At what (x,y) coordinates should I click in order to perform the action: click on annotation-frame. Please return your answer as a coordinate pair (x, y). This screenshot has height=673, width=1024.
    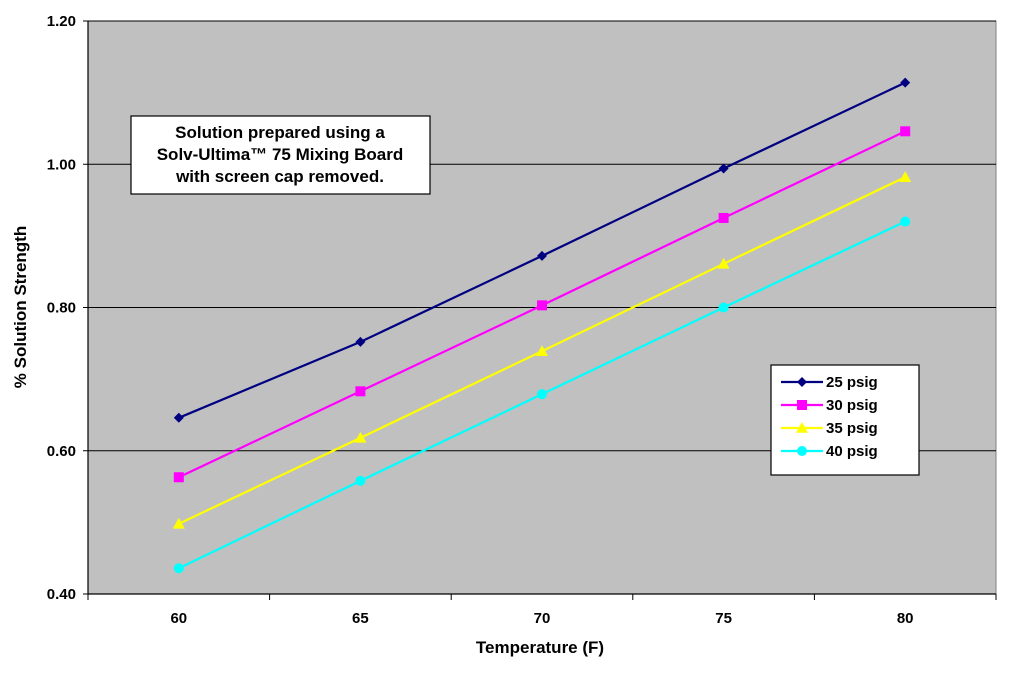
    Looking at the image, I should click on (280, 155).